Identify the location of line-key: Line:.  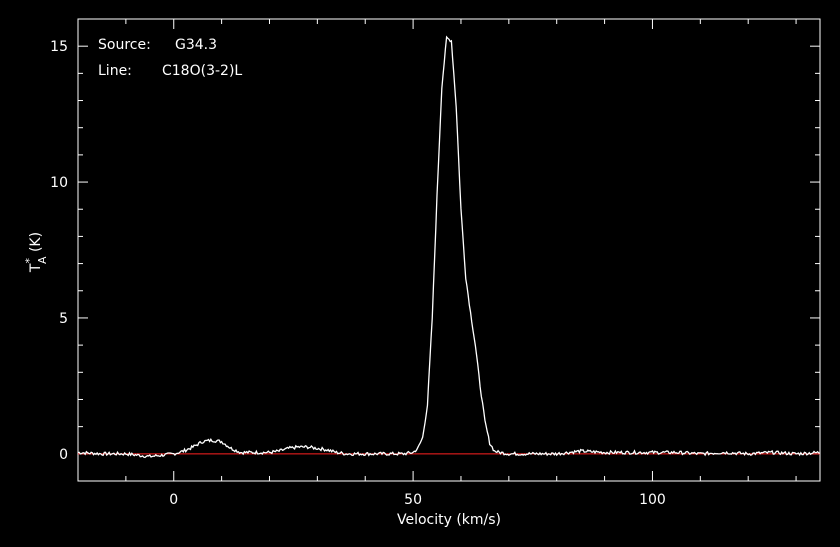
(115, 71).